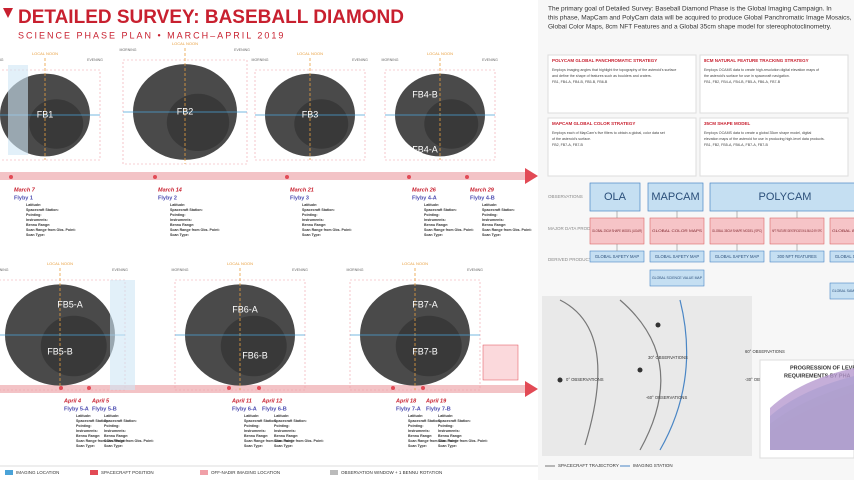 The width and height of the screenshot is (854, 480). What do you see at coordinates (647, 376) in the screenshot?
I see `trajectory-panel` at bounding box center [647, 376].